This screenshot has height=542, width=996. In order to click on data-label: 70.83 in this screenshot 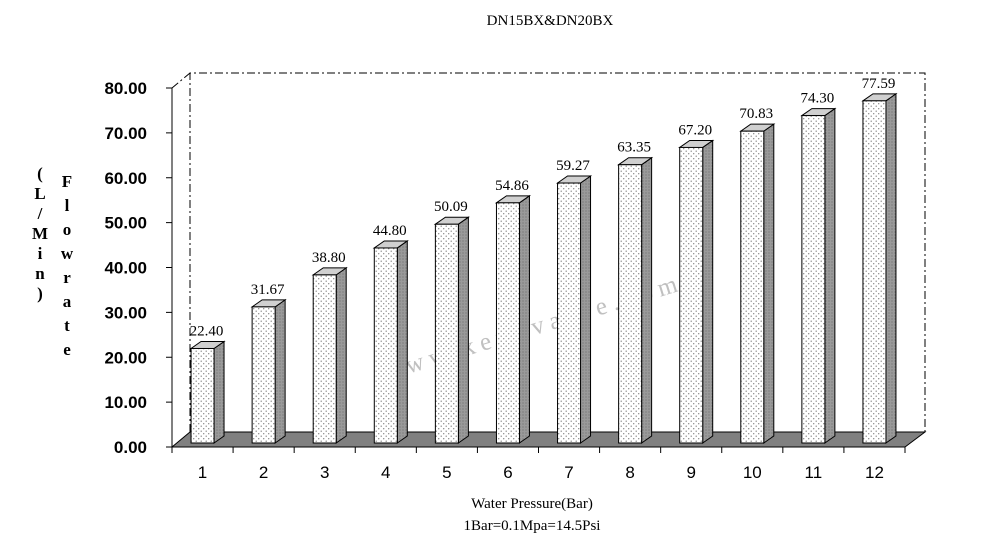, I will do `click(756, 114)`.